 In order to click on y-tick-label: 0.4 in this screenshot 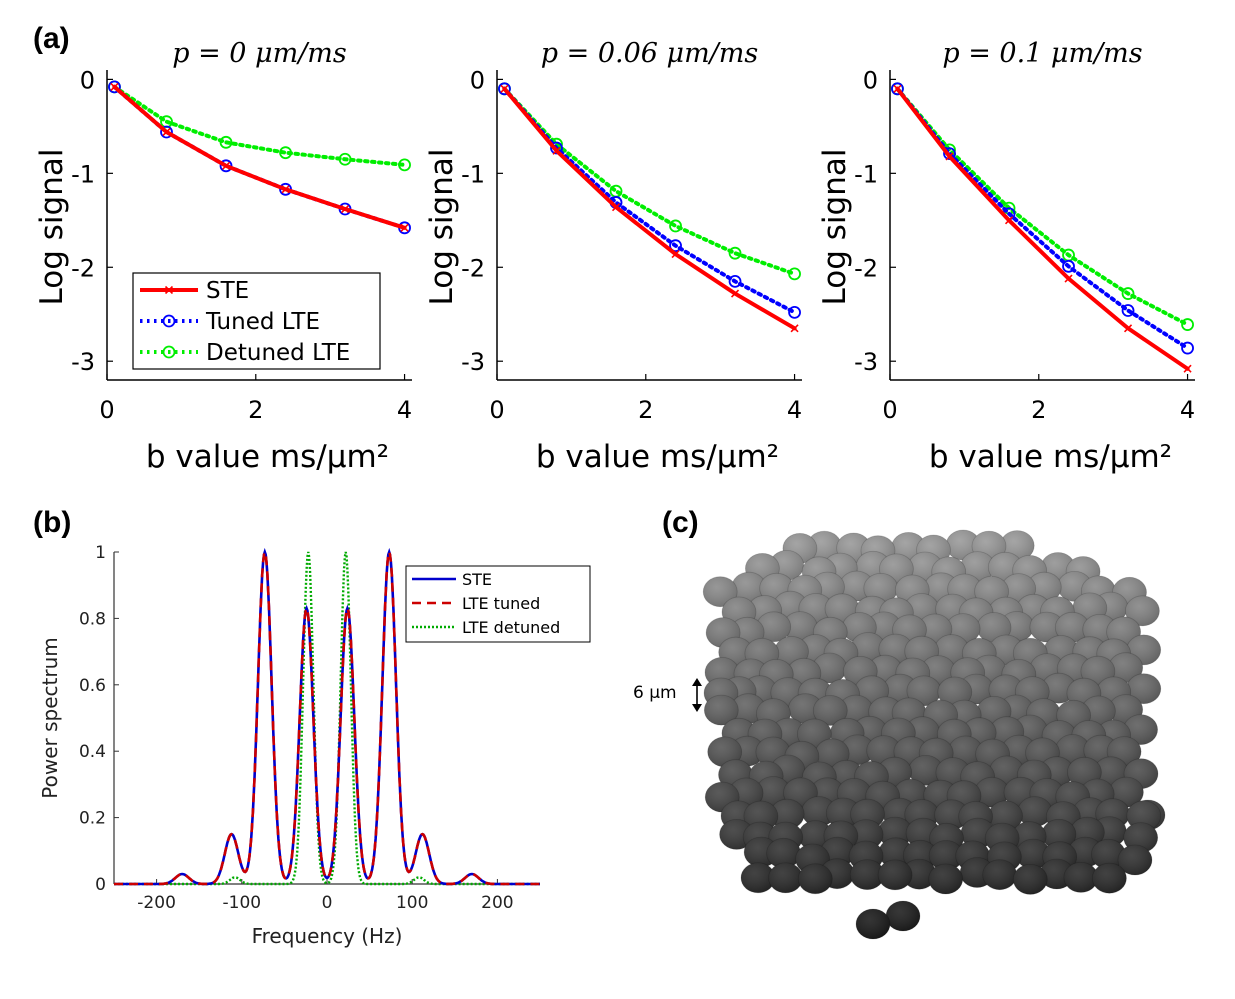, I will do `click(92, 752)`.